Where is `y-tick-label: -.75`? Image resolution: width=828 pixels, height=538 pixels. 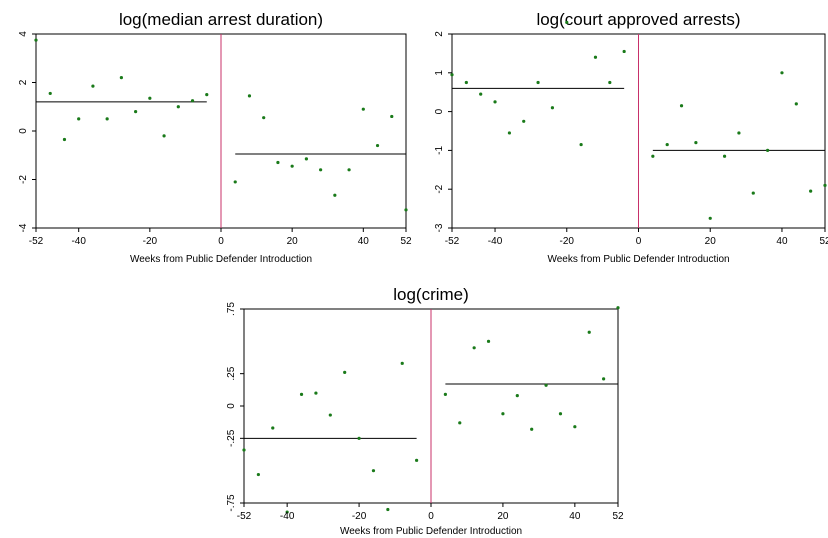
y-tick-label: -.75 is located at coordinates (231, 503).